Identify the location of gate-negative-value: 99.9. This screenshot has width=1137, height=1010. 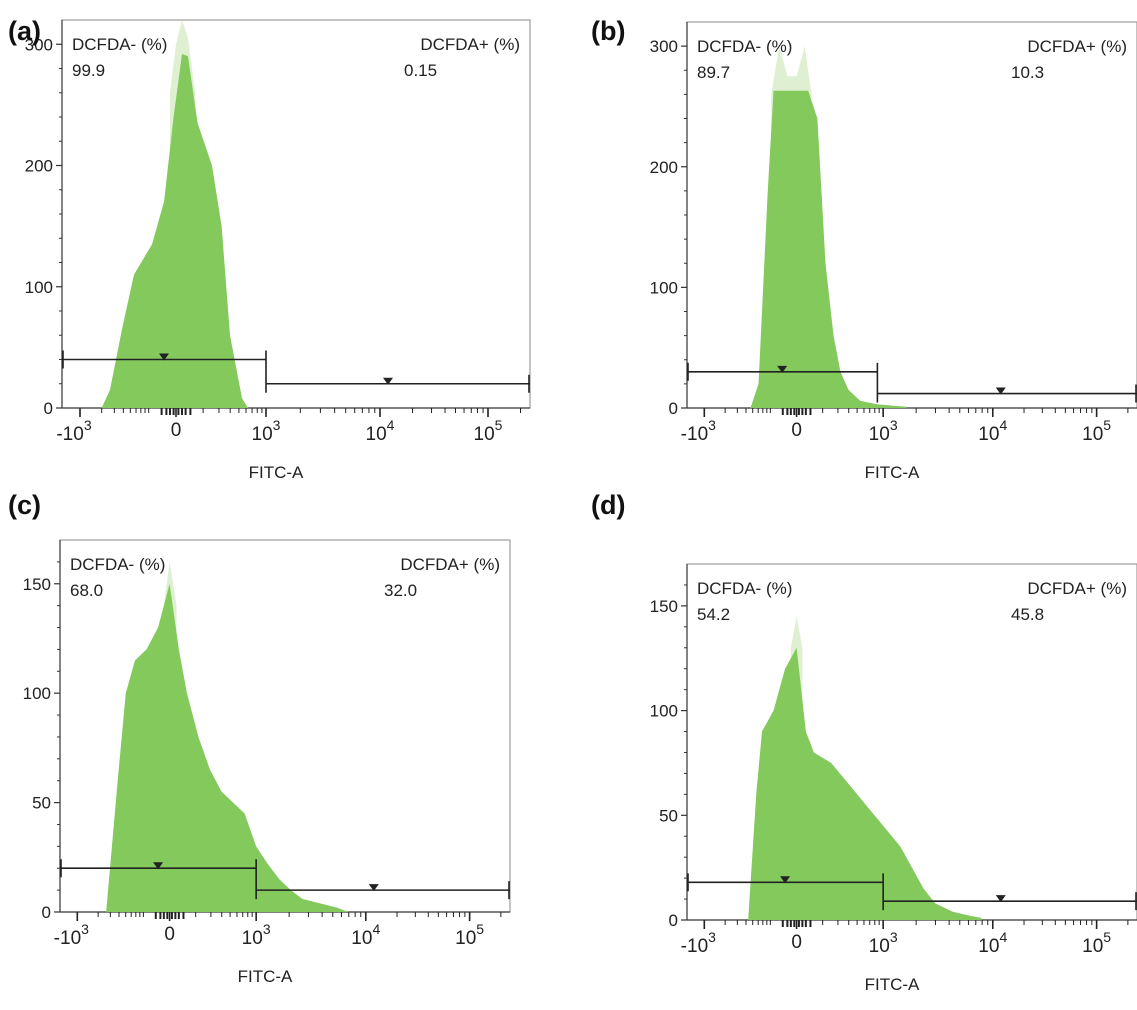
(88, 70).